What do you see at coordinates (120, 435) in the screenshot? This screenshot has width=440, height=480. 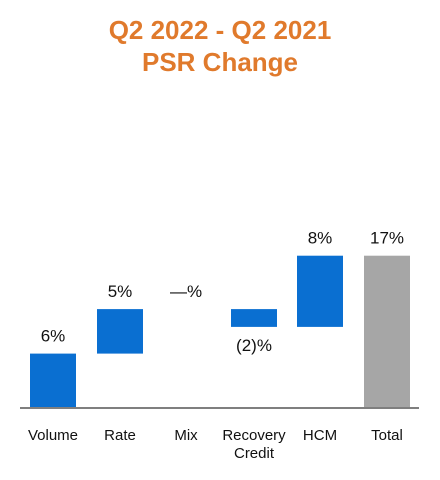 I see `category-label-1-0: Rate` at bounding box center [120, 435].